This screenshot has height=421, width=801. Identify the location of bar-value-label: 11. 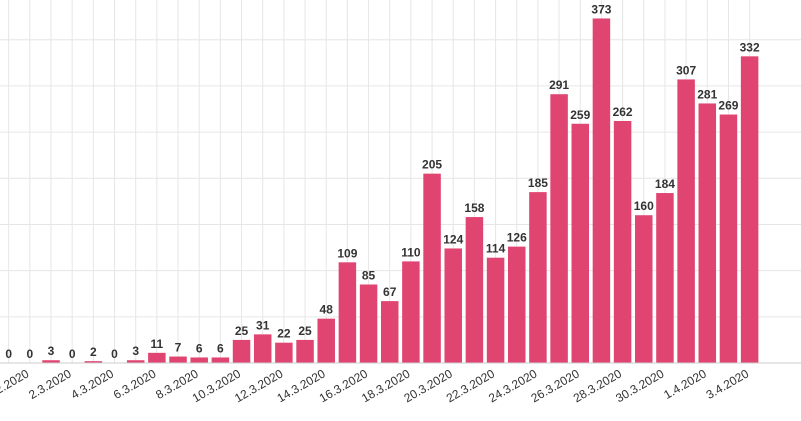
(157, 344).